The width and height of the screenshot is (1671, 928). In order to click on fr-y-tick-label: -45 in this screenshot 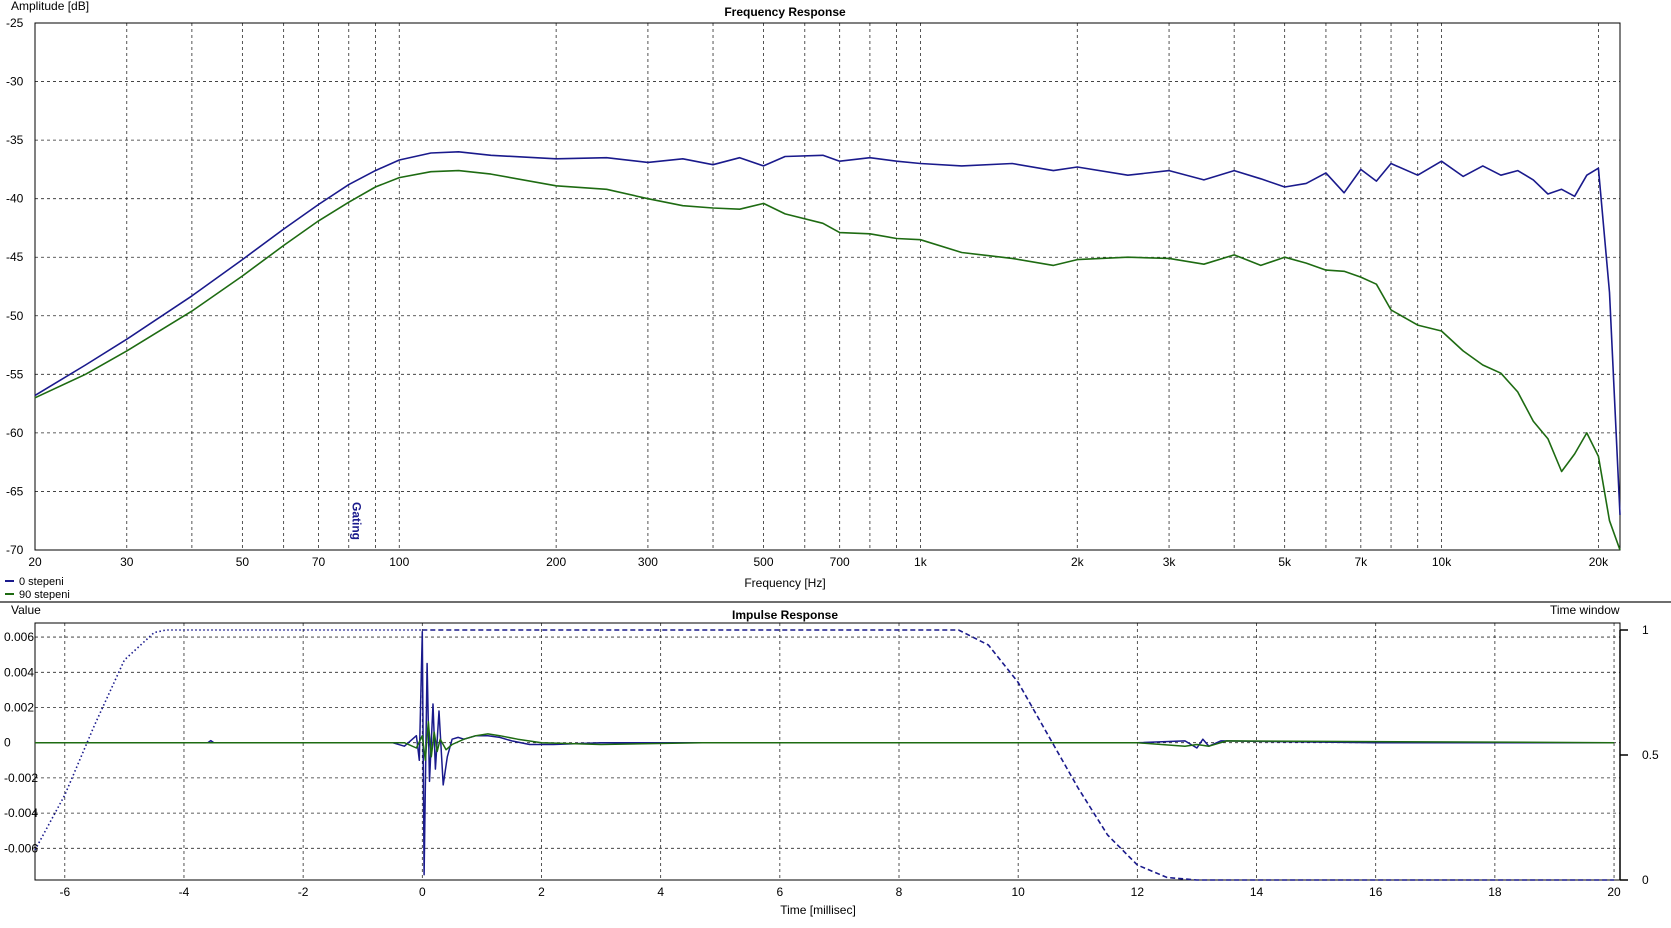, I will do `click(15, 257)`.